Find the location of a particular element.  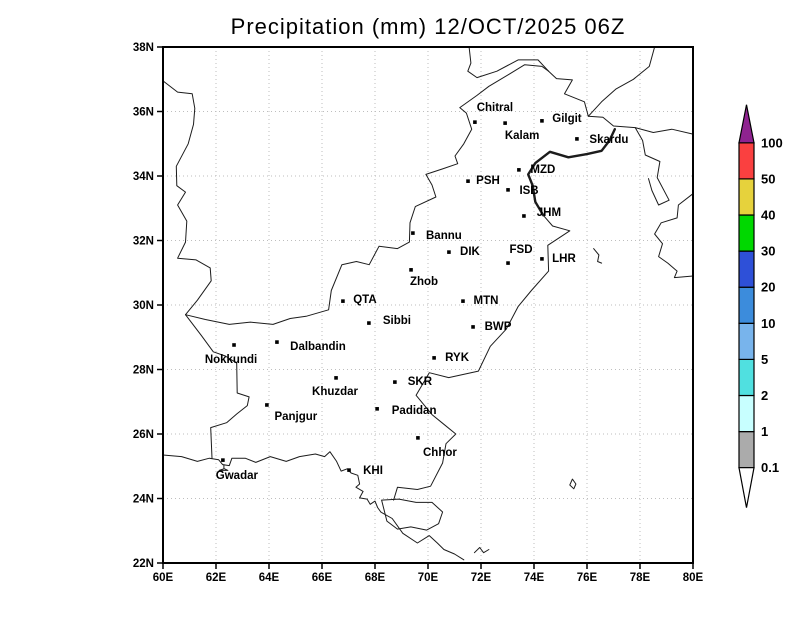

station-dot-gilgit is located at coordinates (542, 121).